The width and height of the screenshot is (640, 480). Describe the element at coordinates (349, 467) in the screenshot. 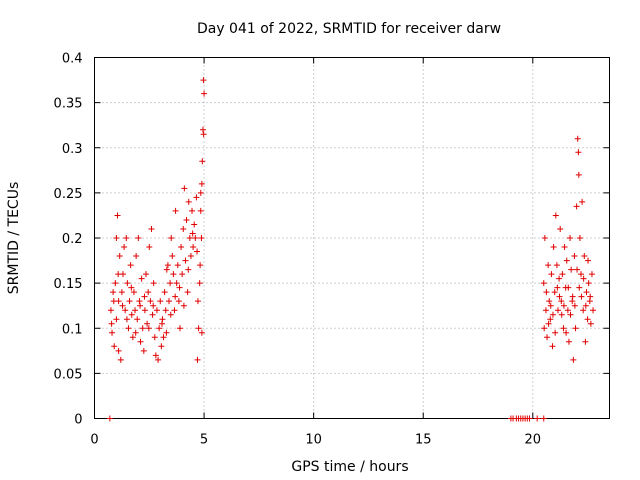

I see `x-axis-title: GPS time / hours` at that location.